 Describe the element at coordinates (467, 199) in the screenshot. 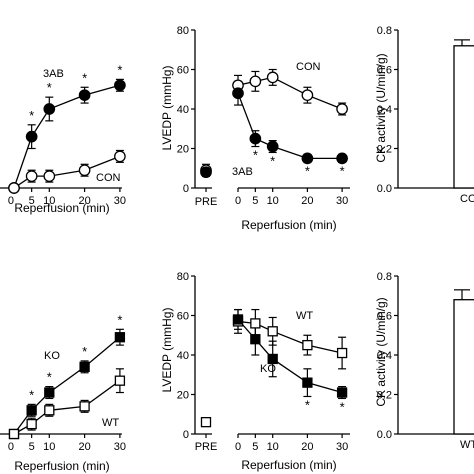

I see `x-tick-label: CON` at that location.